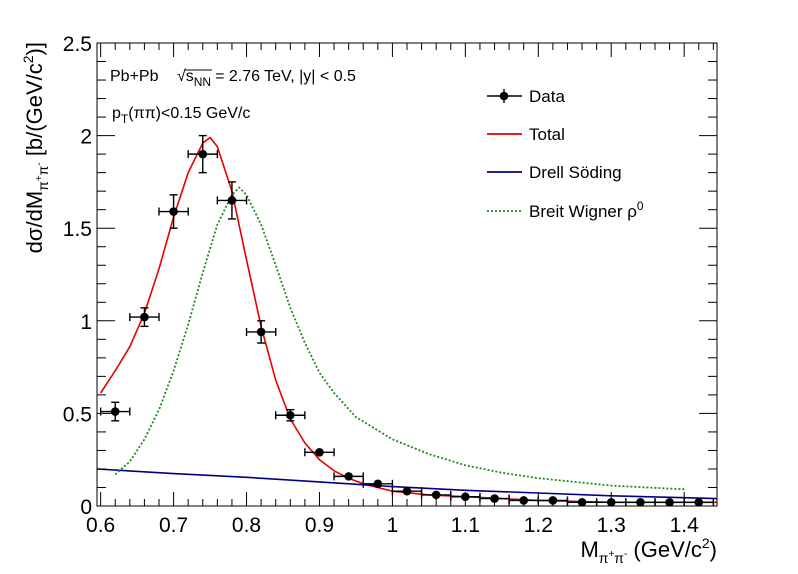  Describe the element at coordinates (86, 137) in the screenshot. I see `y-tick-label: 2` at that location.